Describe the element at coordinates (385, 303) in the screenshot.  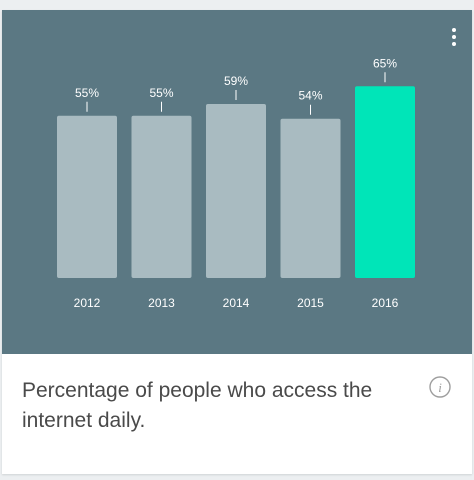
I see `category-label: 2016` at that location.